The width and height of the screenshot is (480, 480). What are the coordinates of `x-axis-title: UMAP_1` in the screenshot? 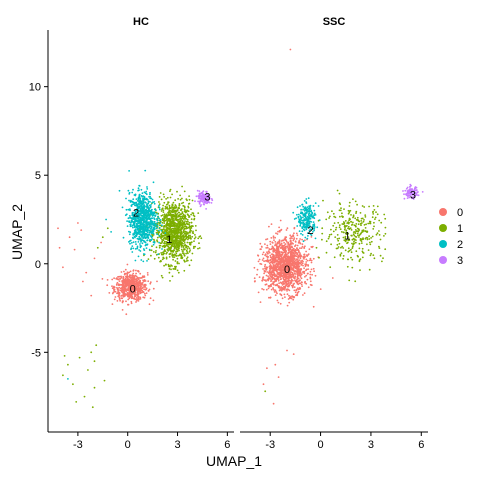 It's located at (234, 461).